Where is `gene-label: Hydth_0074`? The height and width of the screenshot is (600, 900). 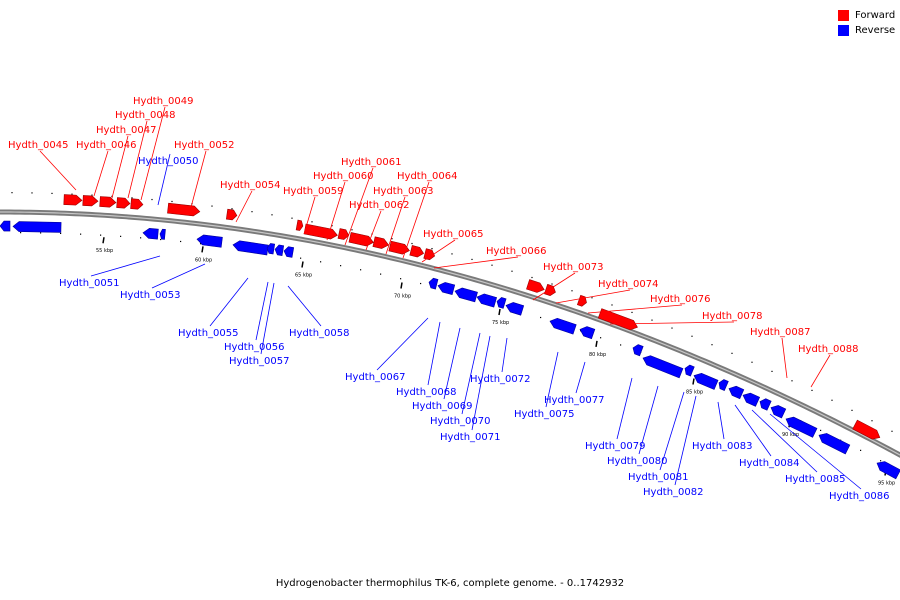
gene-label: Hydth_0074 is located at coordinates (628, 284).